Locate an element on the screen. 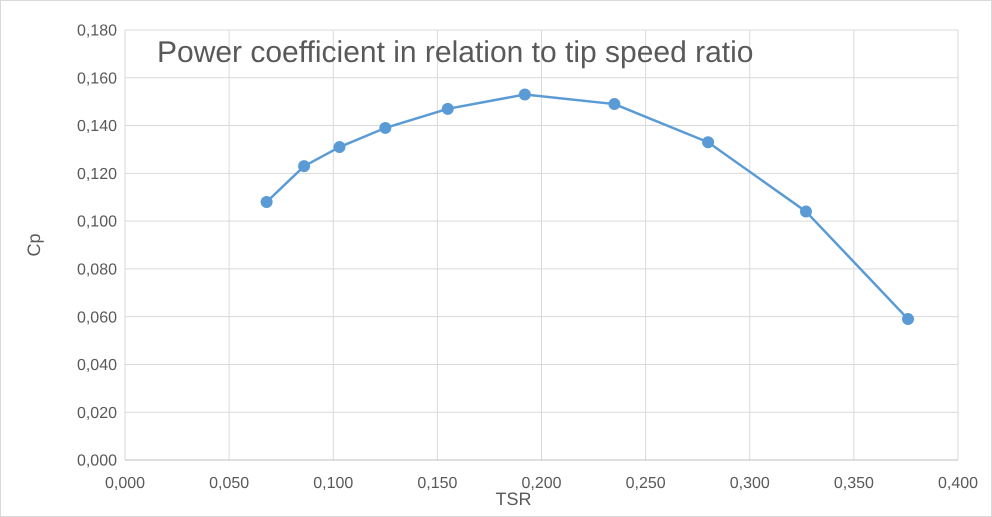 Image resolution: width=992 pixels, height=517 pixels. x-tick-label: 0,000 is located at coordinates (125, 483).